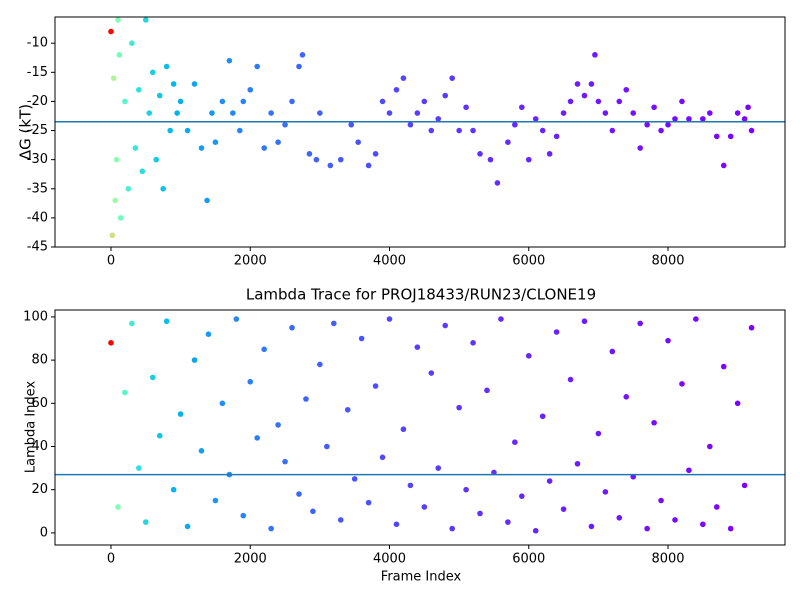 This screenshot has height=600, width=800. Describe the element at coordinates (421, 295) in the screenshot. I see `chart-title: Lambda Trace for PROJ18433/RUN23/CLONE19` at that location.